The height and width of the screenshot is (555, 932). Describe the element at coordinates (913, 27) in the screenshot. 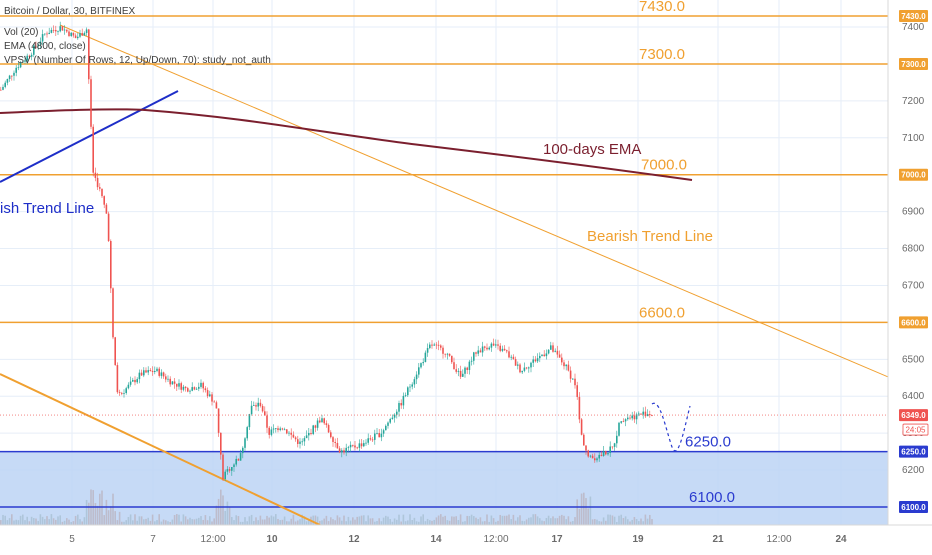

I see `y-tick-7400: 7400` at that location.